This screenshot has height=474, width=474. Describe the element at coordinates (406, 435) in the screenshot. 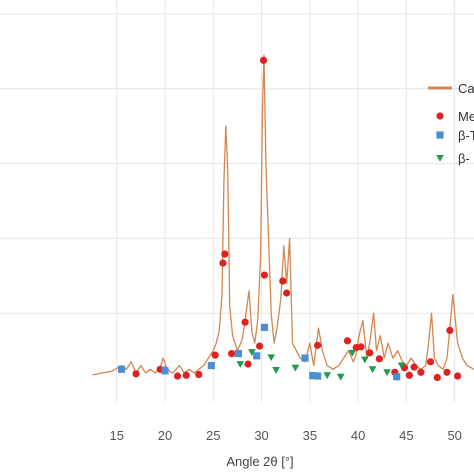

I see `x-tick-label: 45` at that location.